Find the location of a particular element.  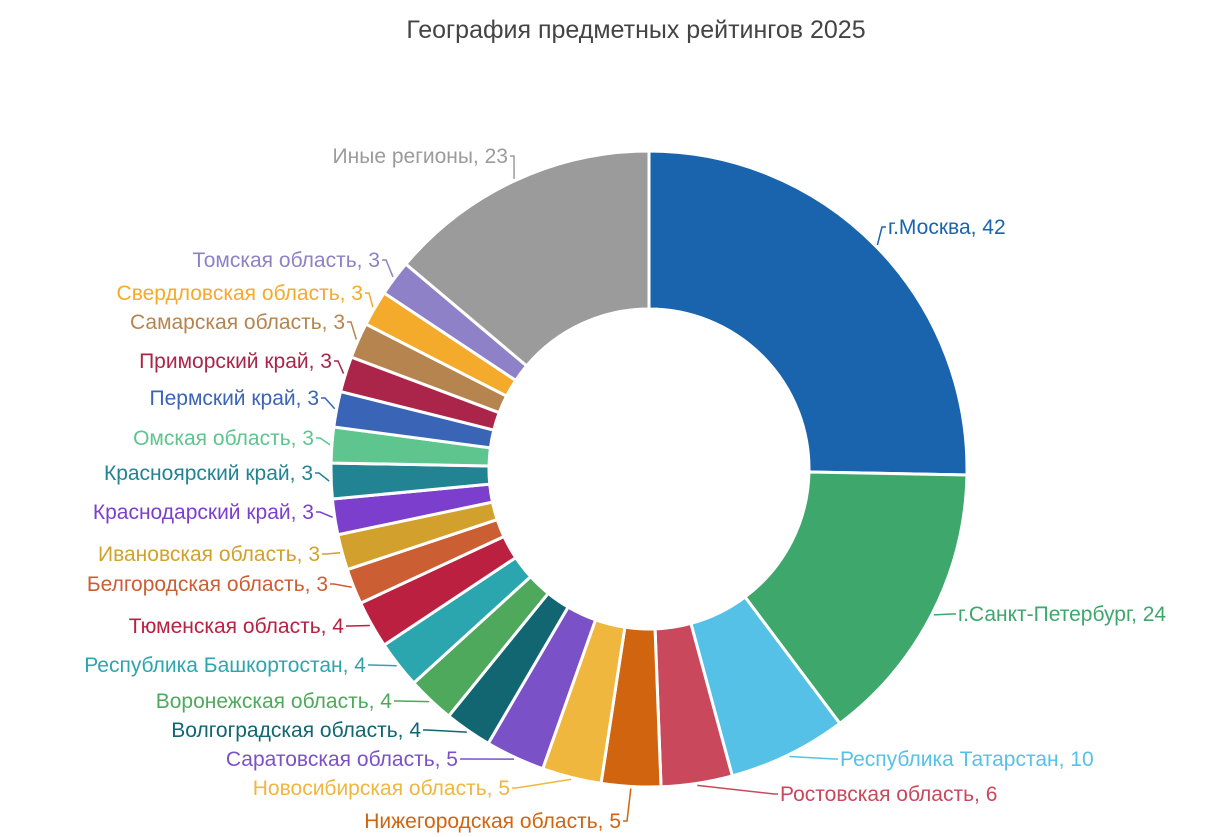

slice-label-нижегородская-область: Нижегородская область, 5 is located at coordinates (492, 821).